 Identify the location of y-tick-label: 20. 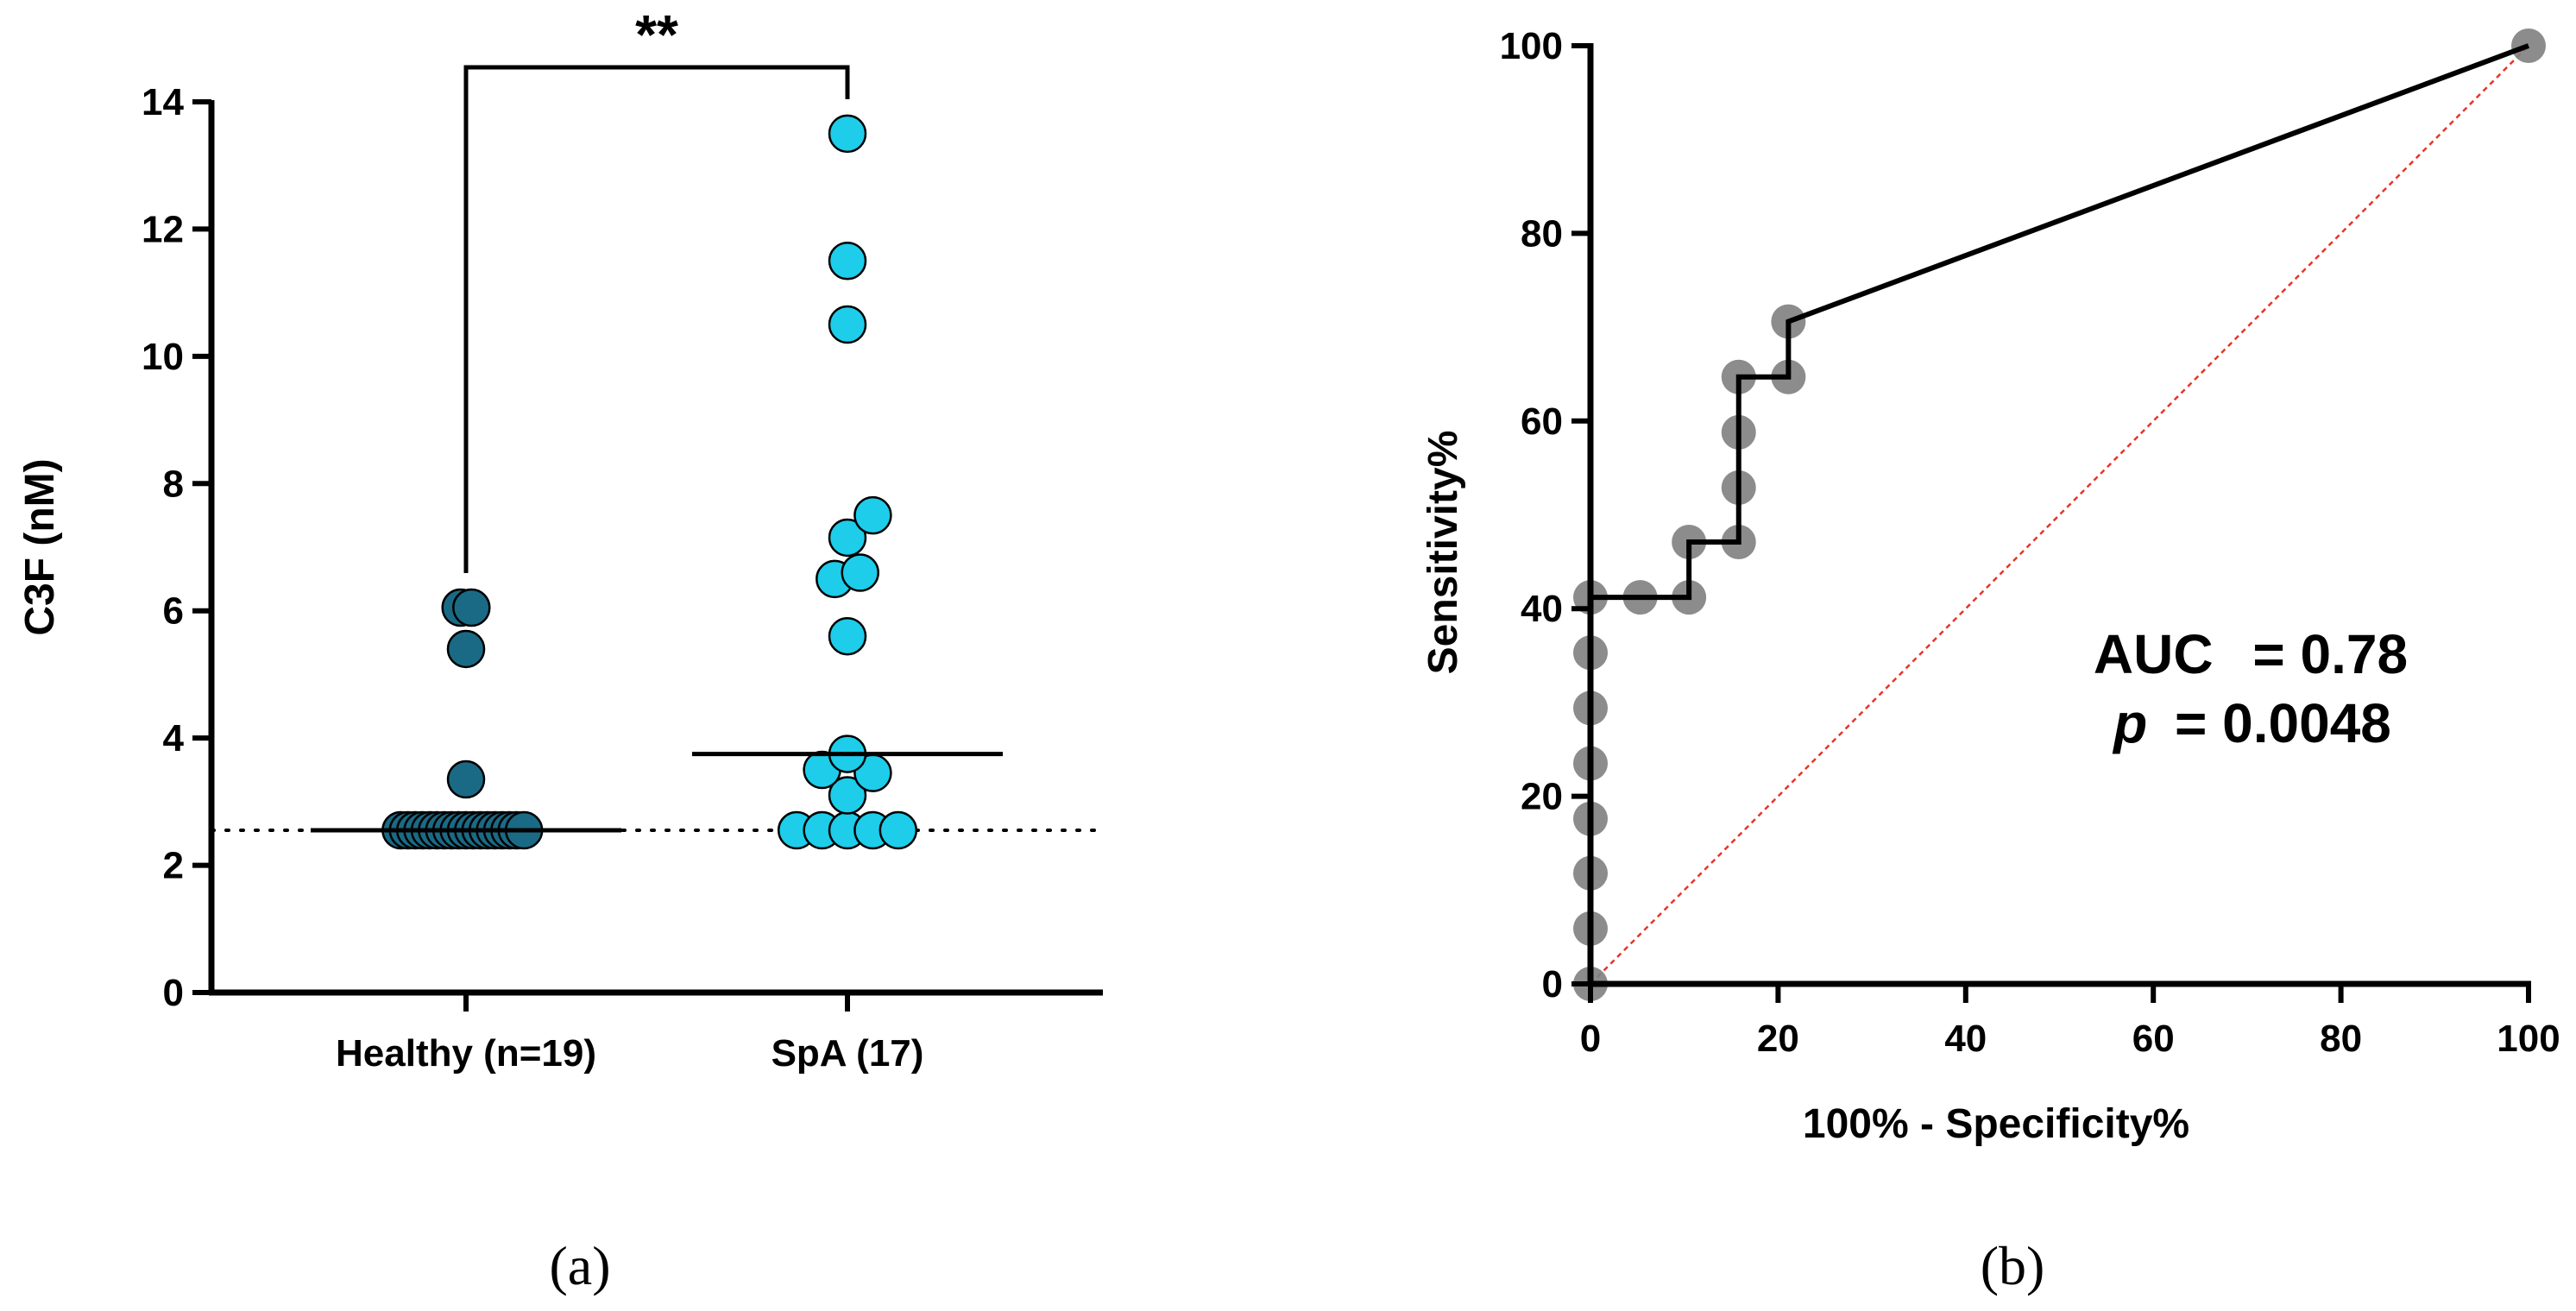
(1542, 797).